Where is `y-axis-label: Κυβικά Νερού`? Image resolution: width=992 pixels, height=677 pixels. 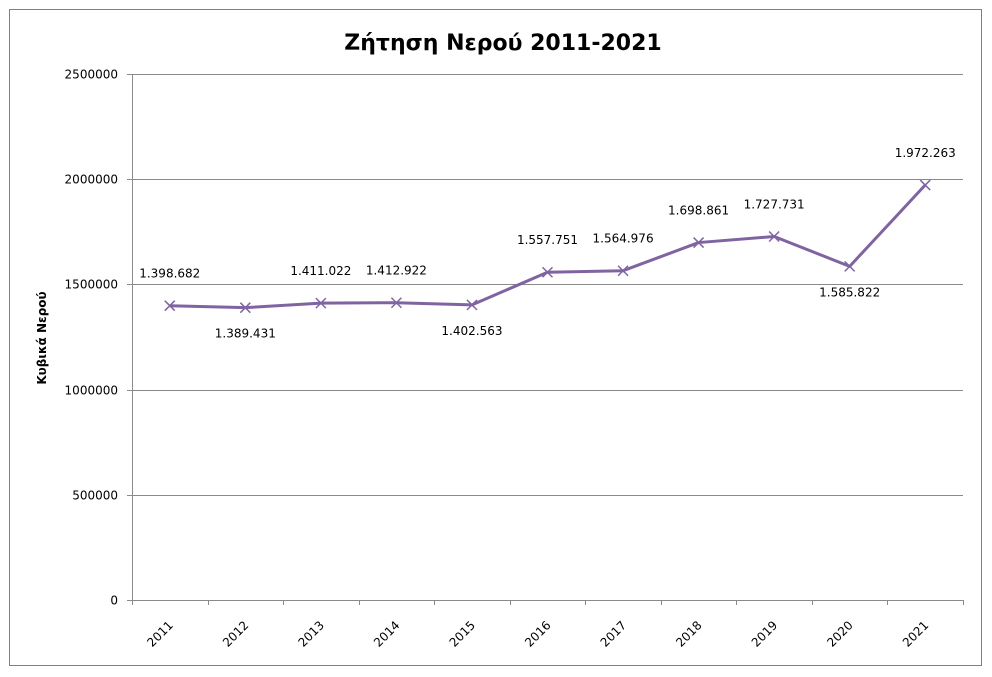 y-axis-label: Κυβικά Νερού is located at coordinates (42, 337).